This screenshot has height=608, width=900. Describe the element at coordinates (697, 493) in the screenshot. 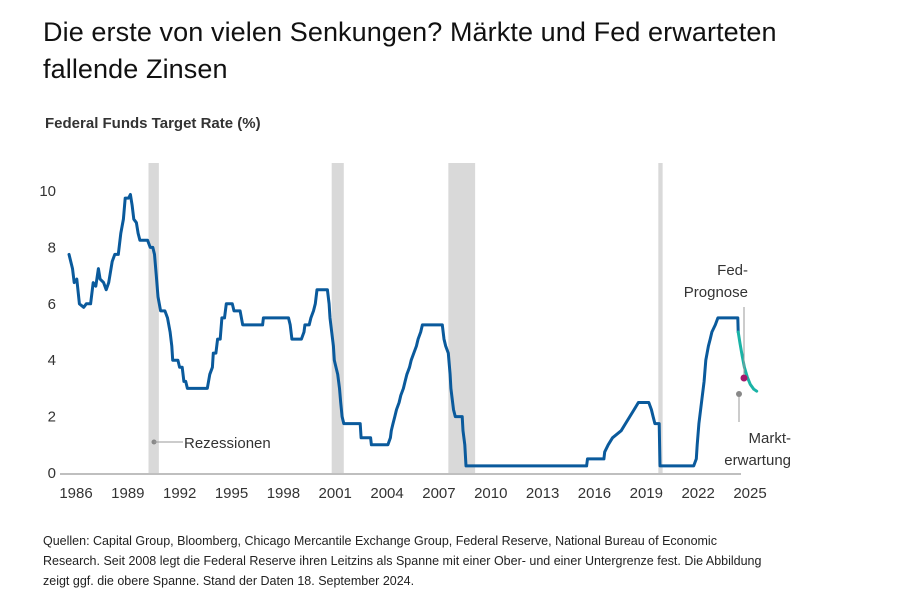

I see `x-tick-label: 2022` at that location.